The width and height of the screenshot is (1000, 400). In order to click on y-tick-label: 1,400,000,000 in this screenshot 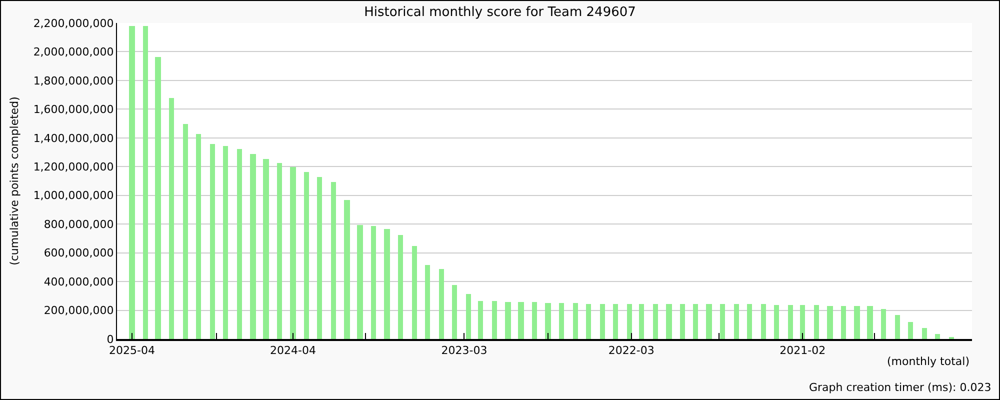, I will do `click(73, 138)`.